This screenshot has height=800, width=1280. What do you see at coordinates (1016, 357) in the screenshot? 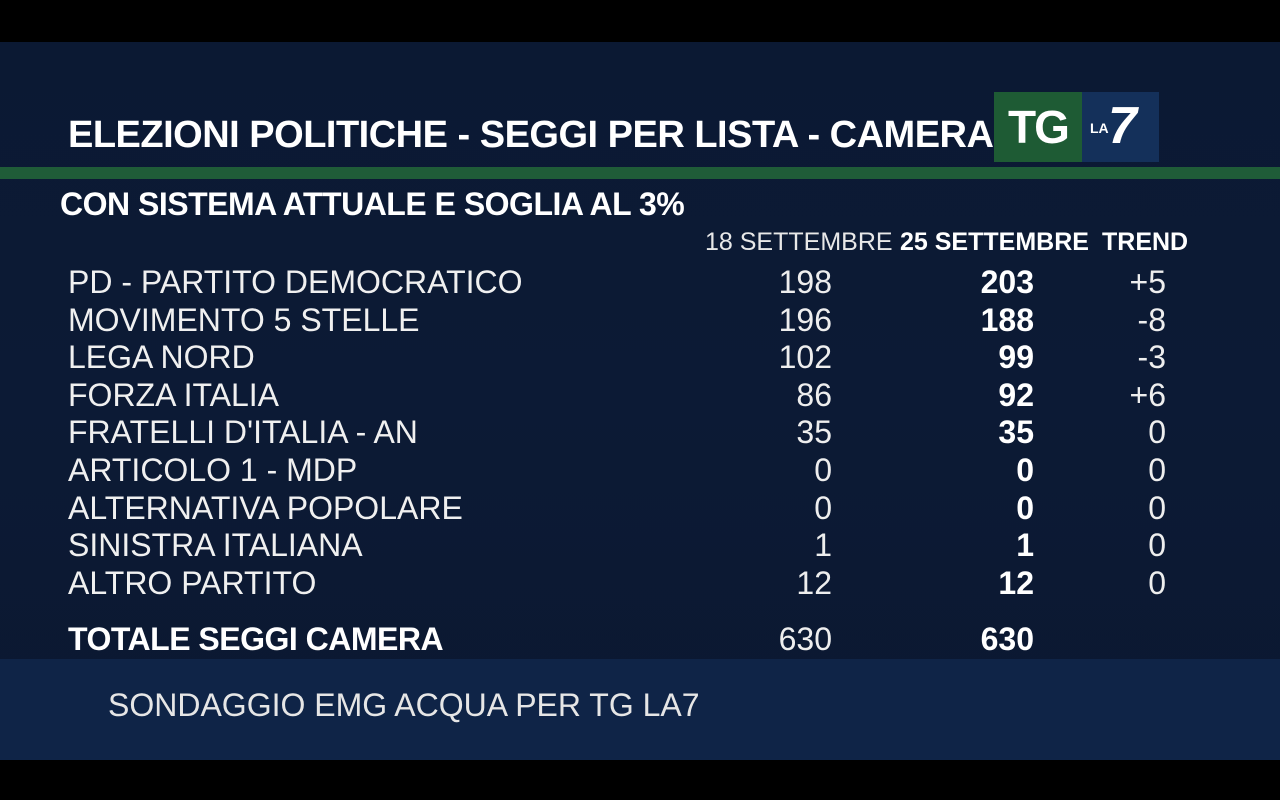
I see `seats-date2: 99` at bounding box center [1016, 357].